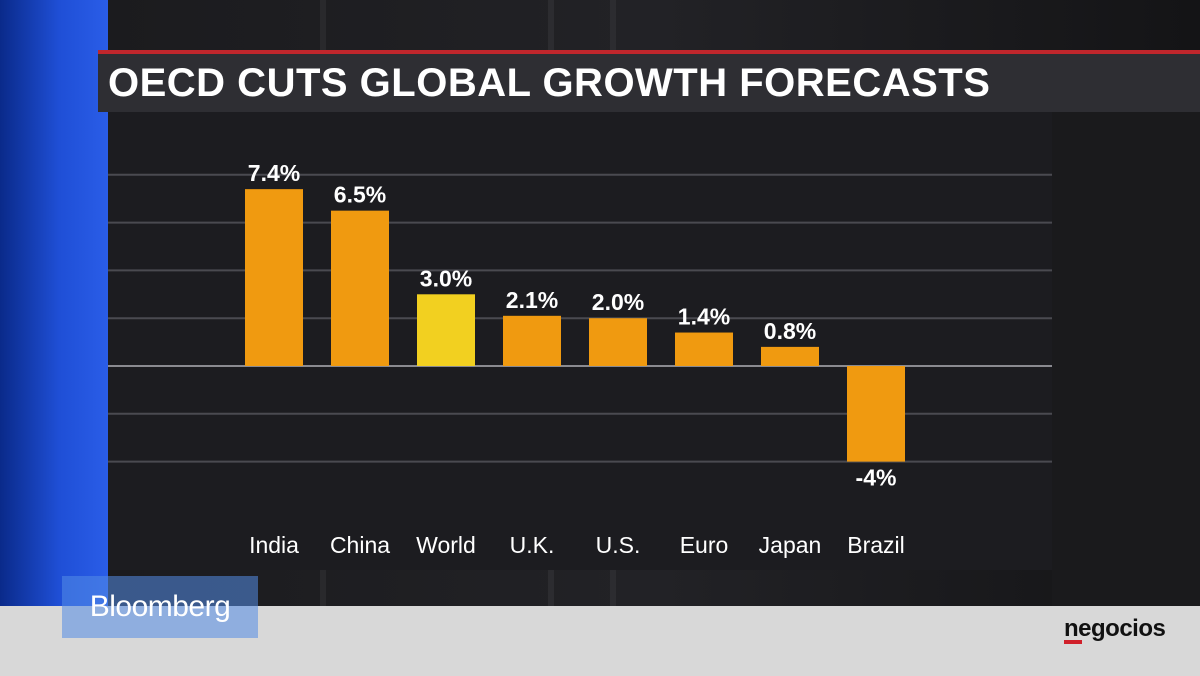 Image resolution: width=1200 pixels, height=676 pixels. I want to click on category-label: India, so click(274, 545).